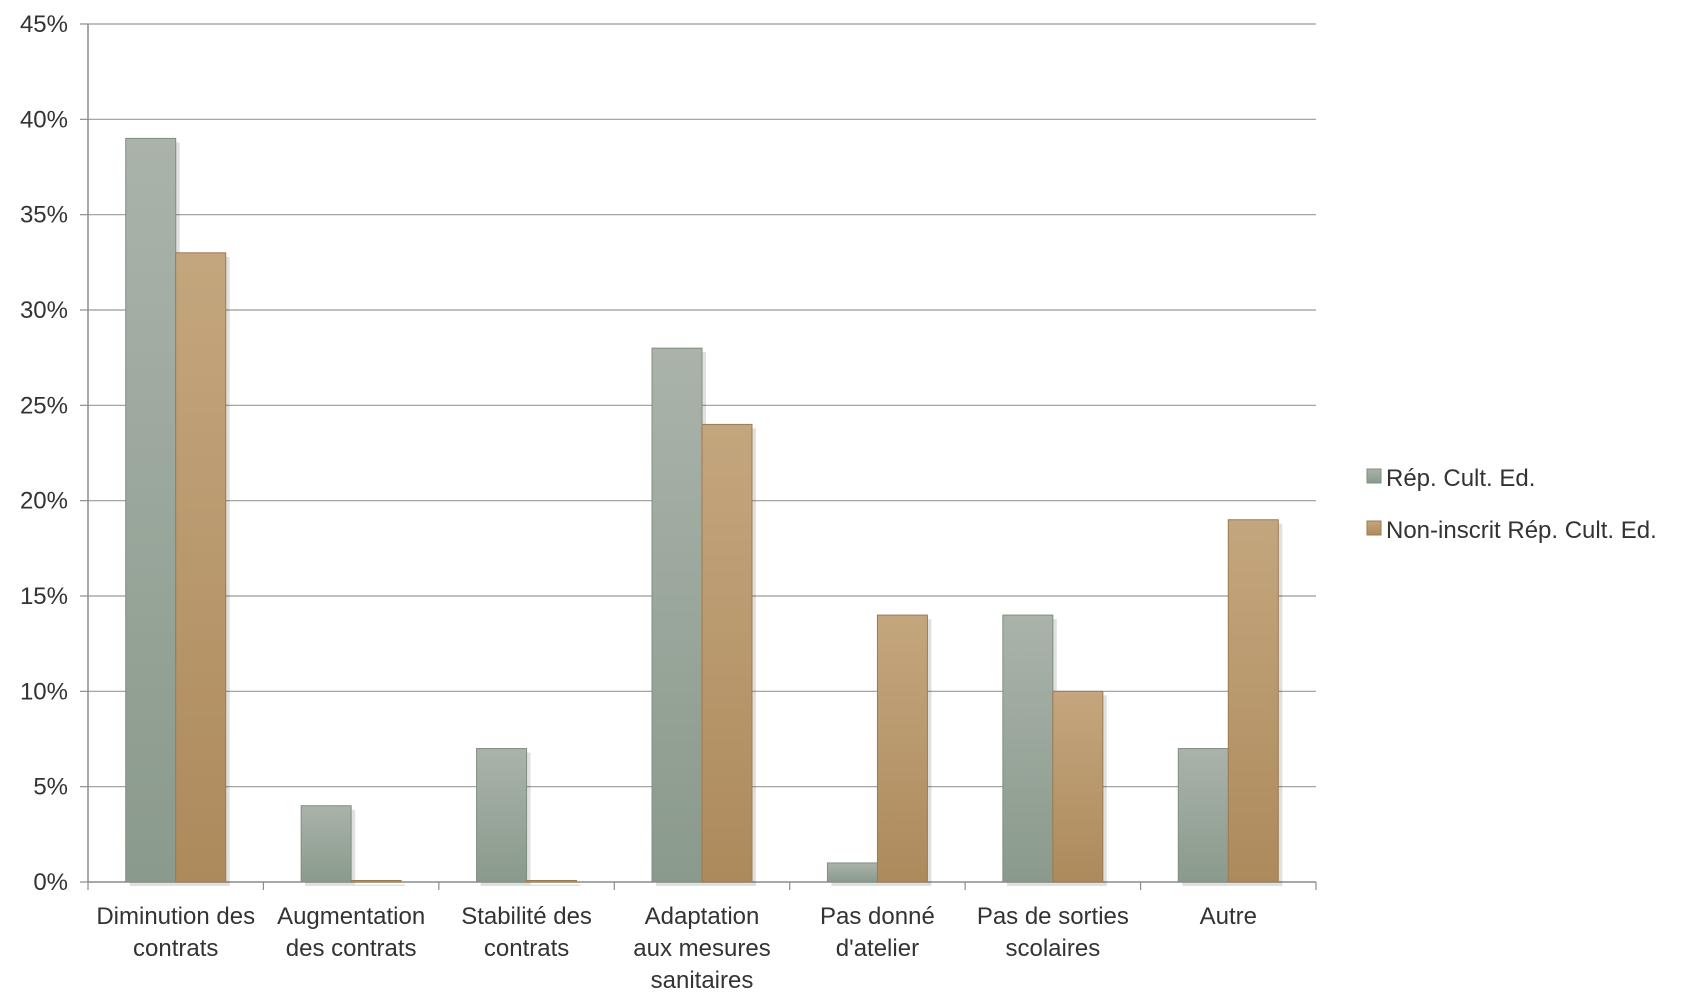 The image size is (1688, 992). Describe the element at coordinates (701, 948) in the screenshot. I see `category-label: aux mesures` at that location.